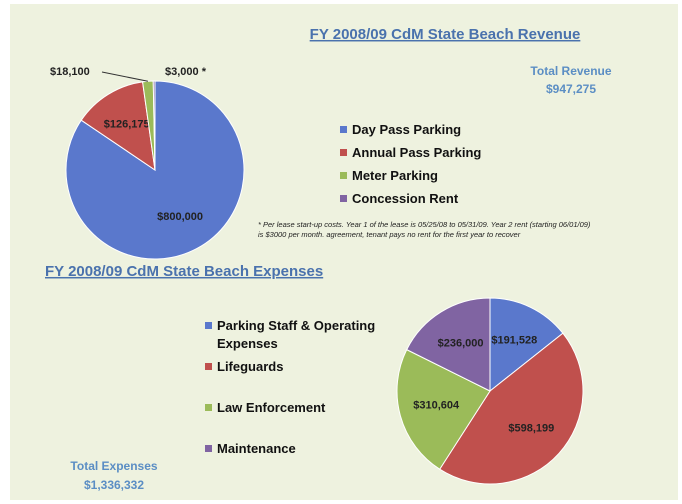 Image resolution: width=682 pixels, height=504 pixels. Describe the element at coordinates (436, 406) in the screenshot. I see `data-label: $310,604` at that location.